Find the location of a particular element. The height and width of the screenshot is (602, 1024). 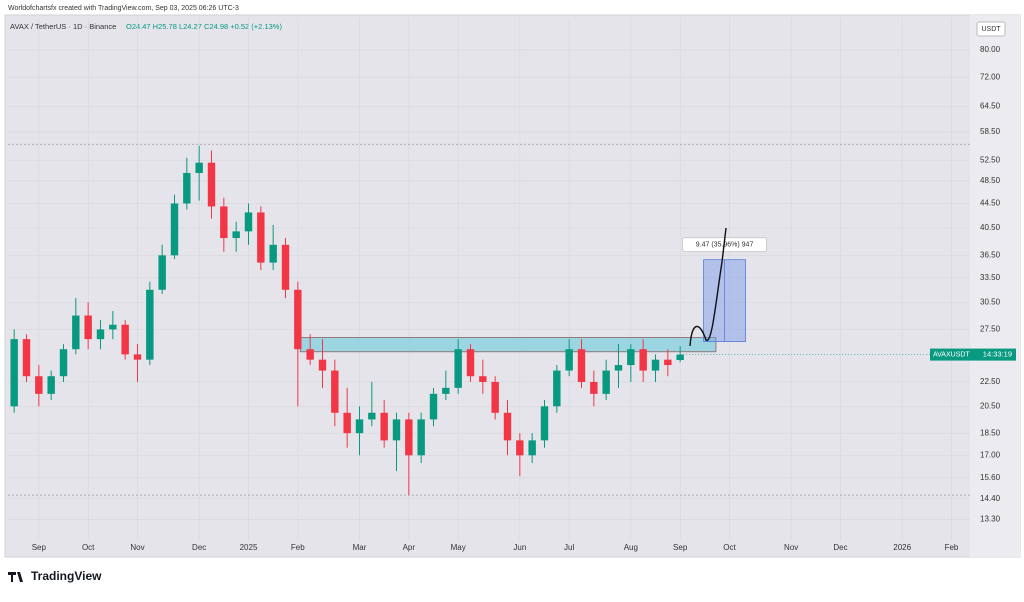

y-tick-label: 48.50 is located at coordinates (990, 180).